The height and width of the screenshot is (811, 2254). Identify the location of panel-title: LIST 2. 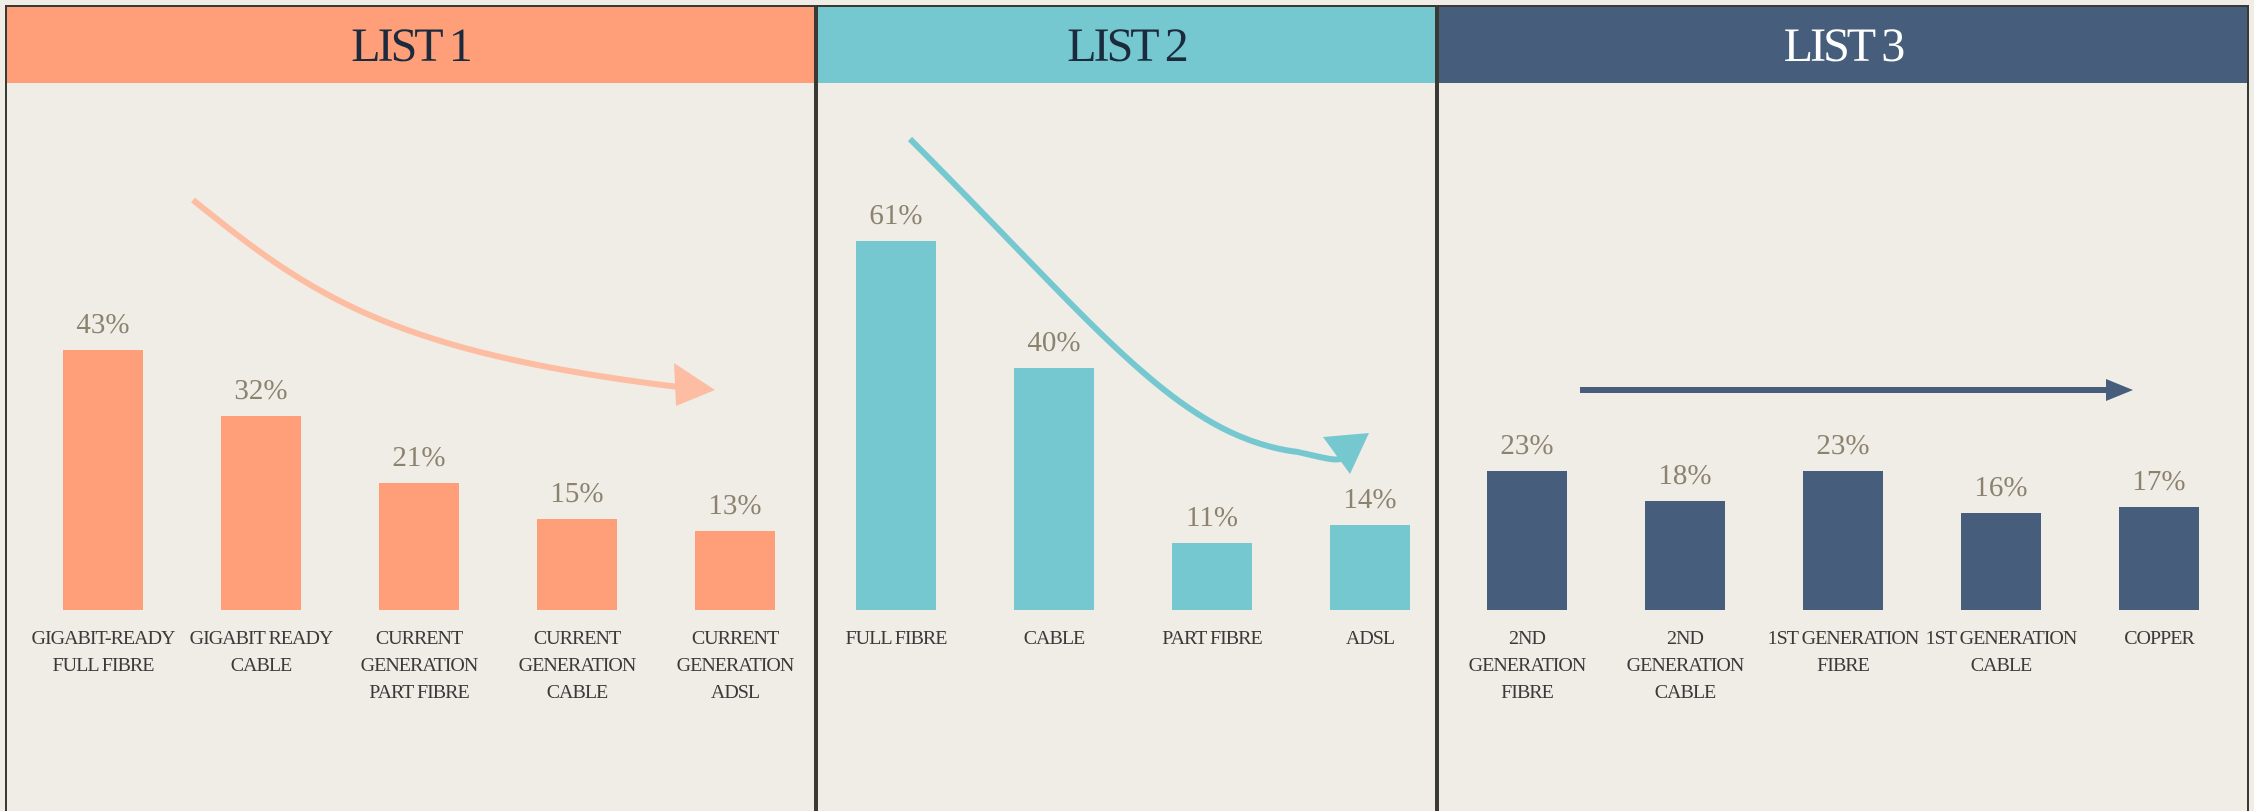
(1126, 45).